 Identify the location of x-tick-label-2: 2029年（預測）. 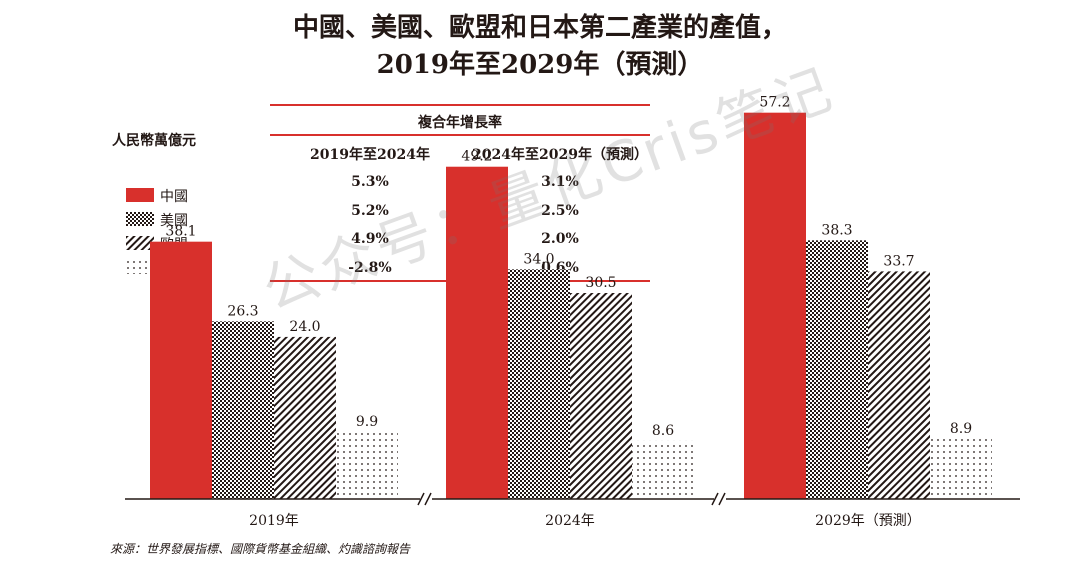
(868, 521).